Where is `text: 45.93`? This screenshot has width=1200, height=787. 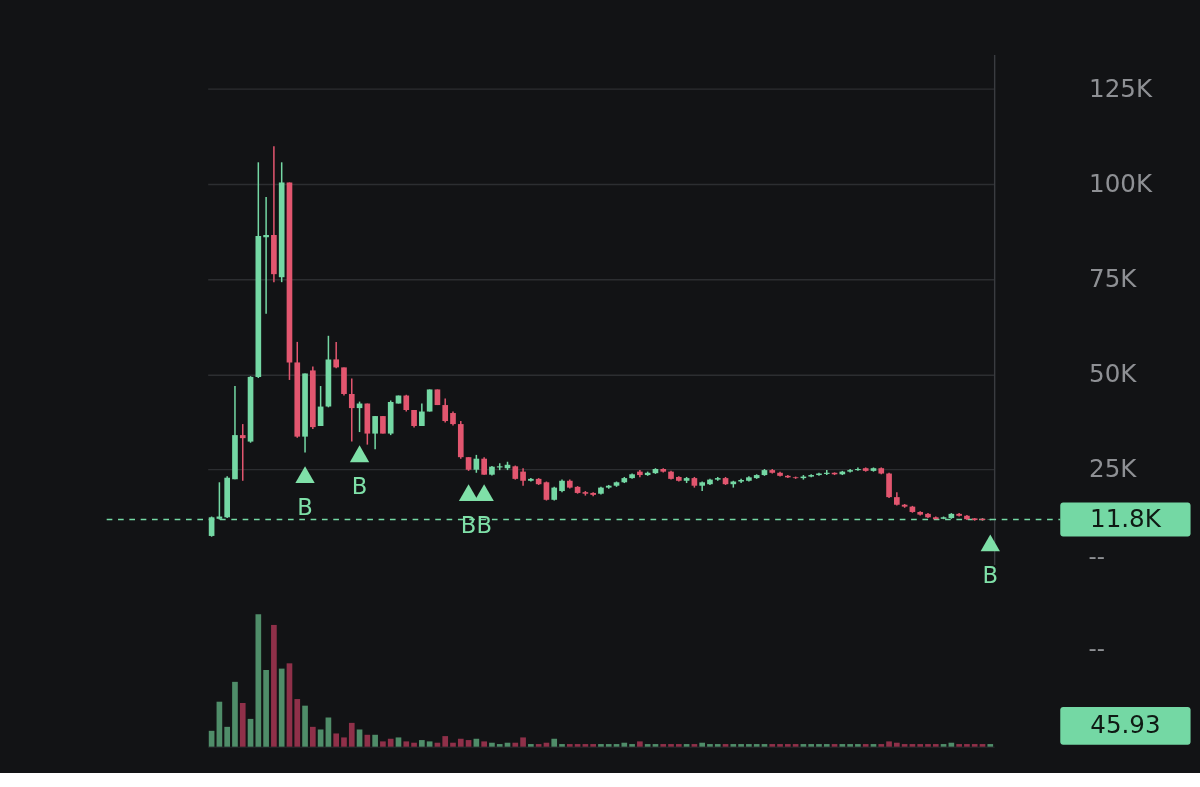 text: 45.93 is located at coordinates (1125, 725).